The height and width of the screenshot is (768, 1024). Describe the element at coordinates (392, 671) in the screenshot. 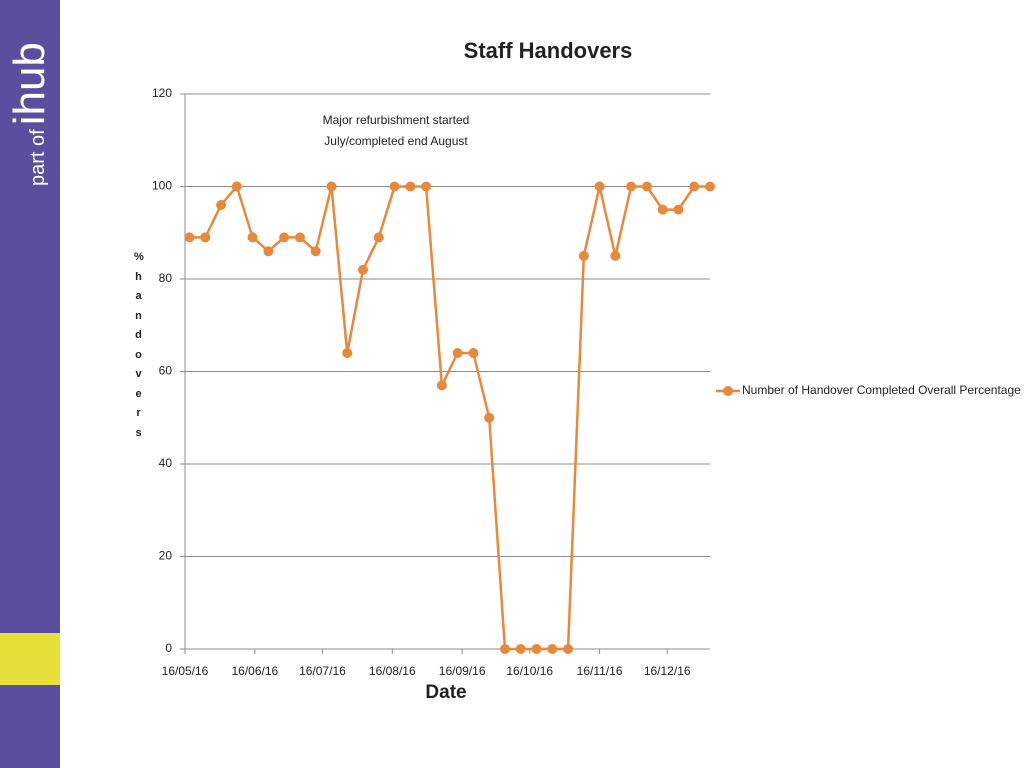

I see `x-tick-label: 16/08/16` at that location.